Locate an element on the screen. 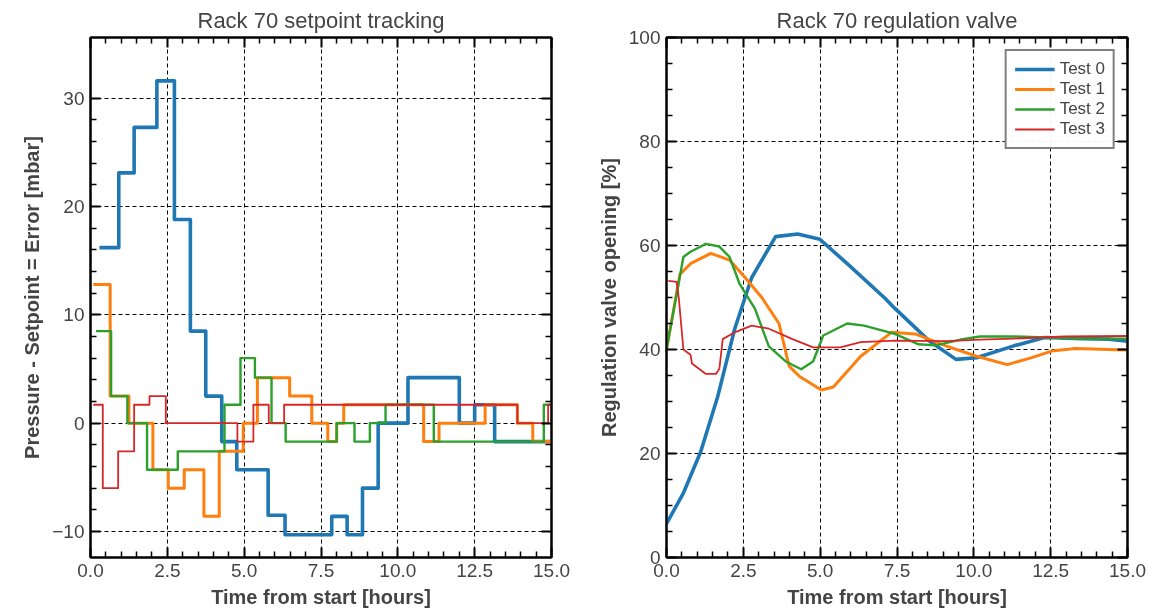 This screenshot has height=614, width=1153. y-tick-label: 60 is located at coordinates (650, 245).